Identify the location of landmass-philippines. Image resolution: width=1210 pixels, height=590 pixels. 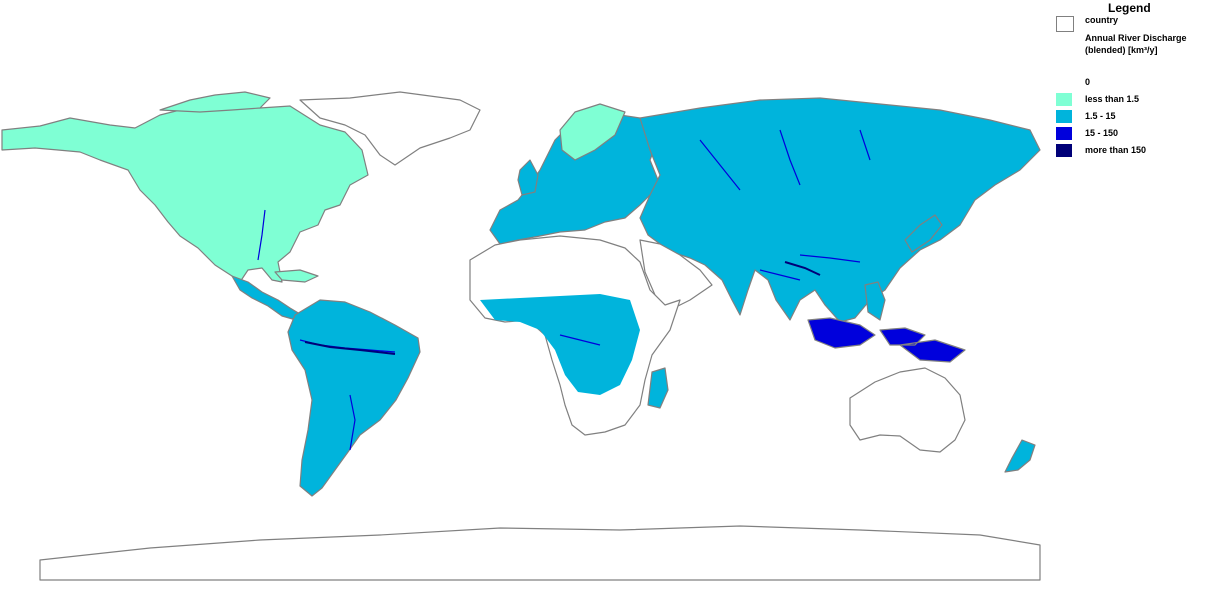
(875, 301).